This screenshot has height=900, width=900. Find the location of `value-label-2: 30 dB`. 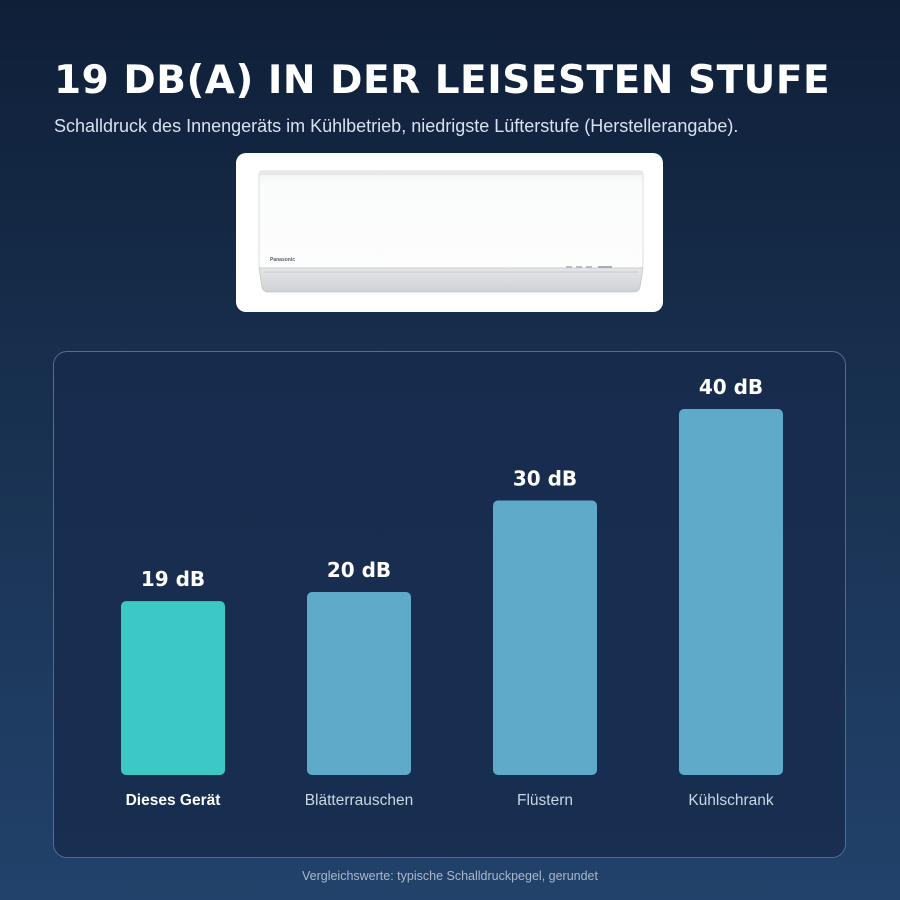

value-label-2: 30 dB is located at coordinates (545, 479).